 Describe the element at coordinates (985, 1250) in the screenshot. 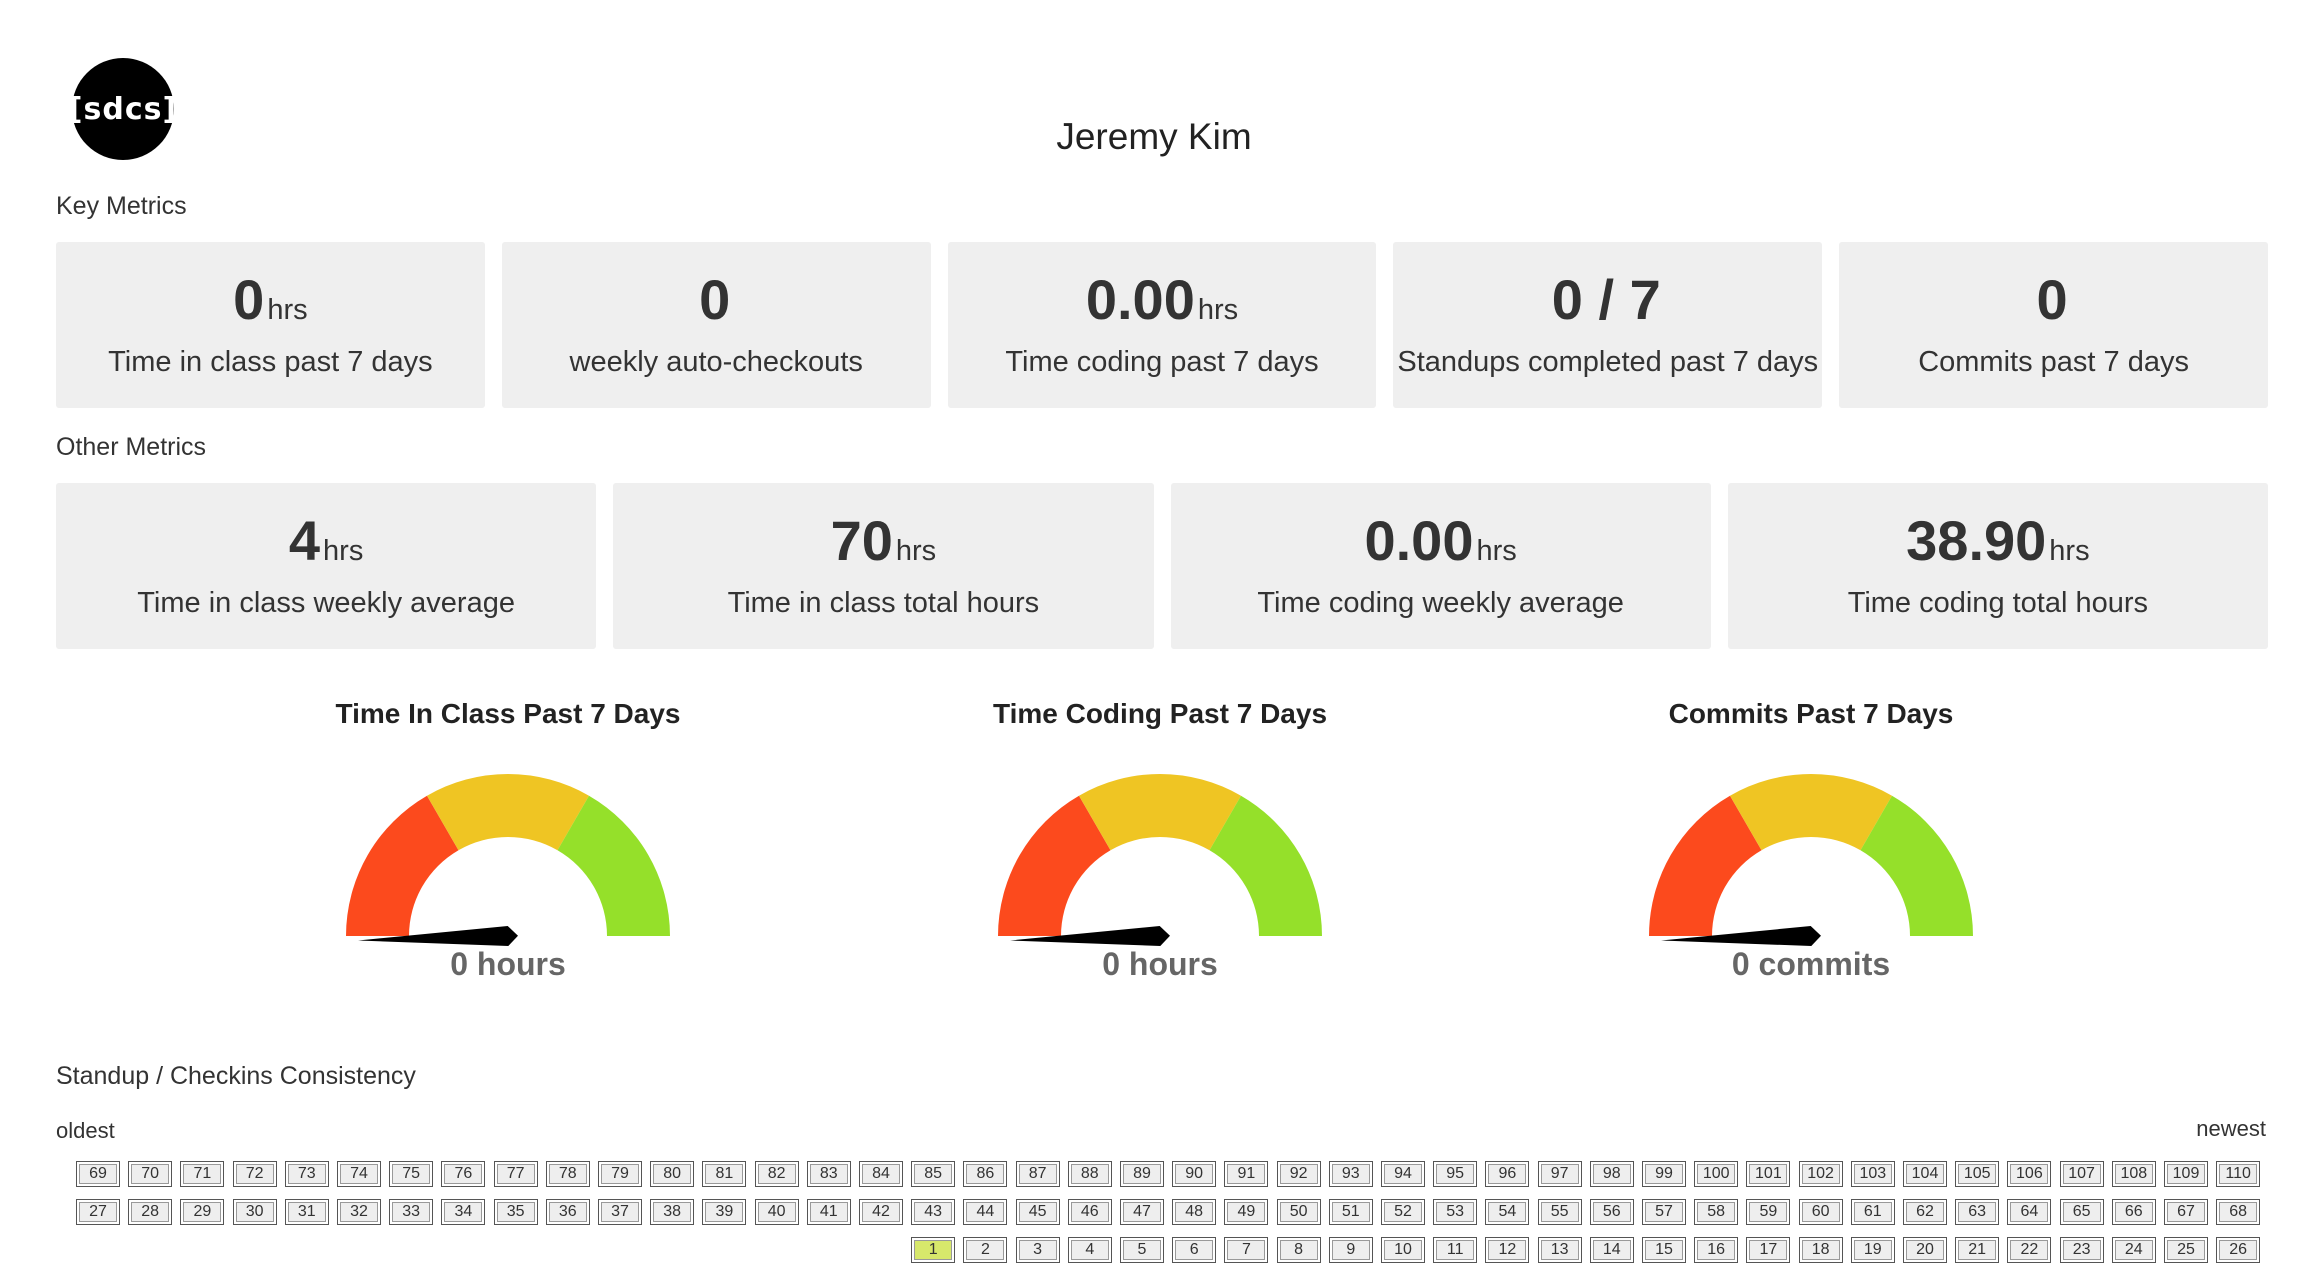

I see `checkin-day: 2` at that location.